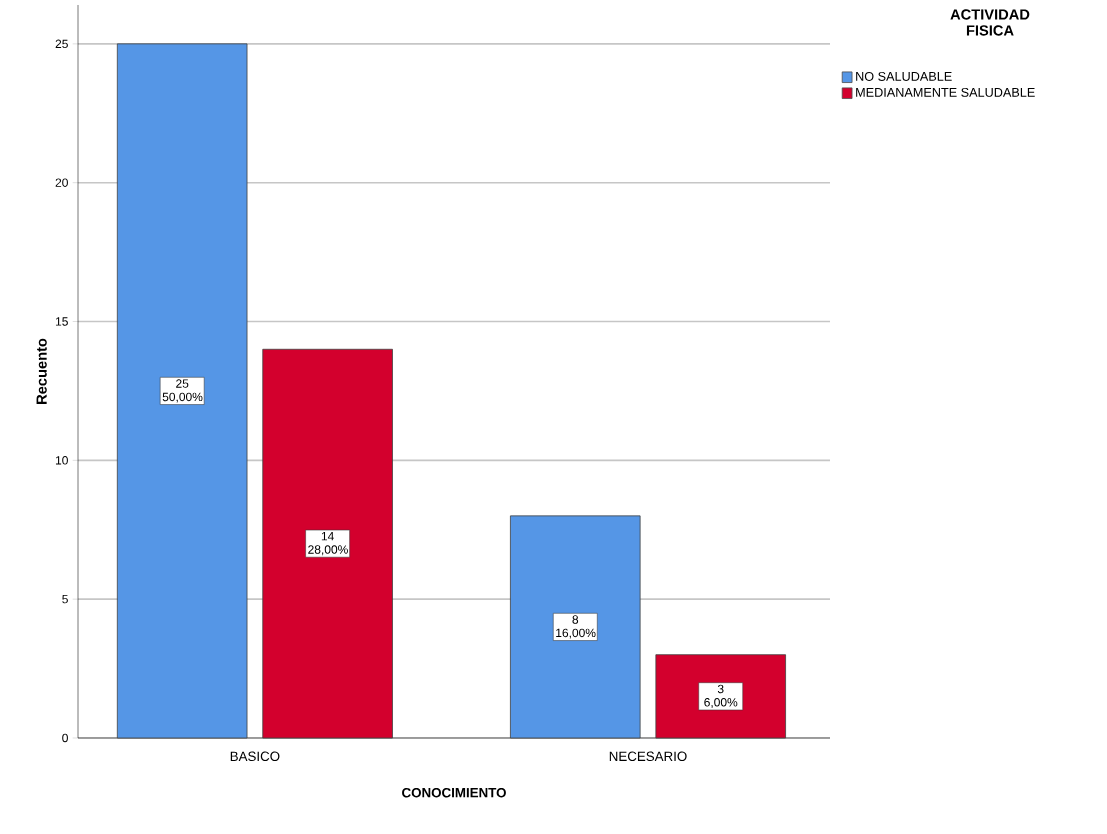  I want to click on x-tick-label: BASICO, so click(255, 756).